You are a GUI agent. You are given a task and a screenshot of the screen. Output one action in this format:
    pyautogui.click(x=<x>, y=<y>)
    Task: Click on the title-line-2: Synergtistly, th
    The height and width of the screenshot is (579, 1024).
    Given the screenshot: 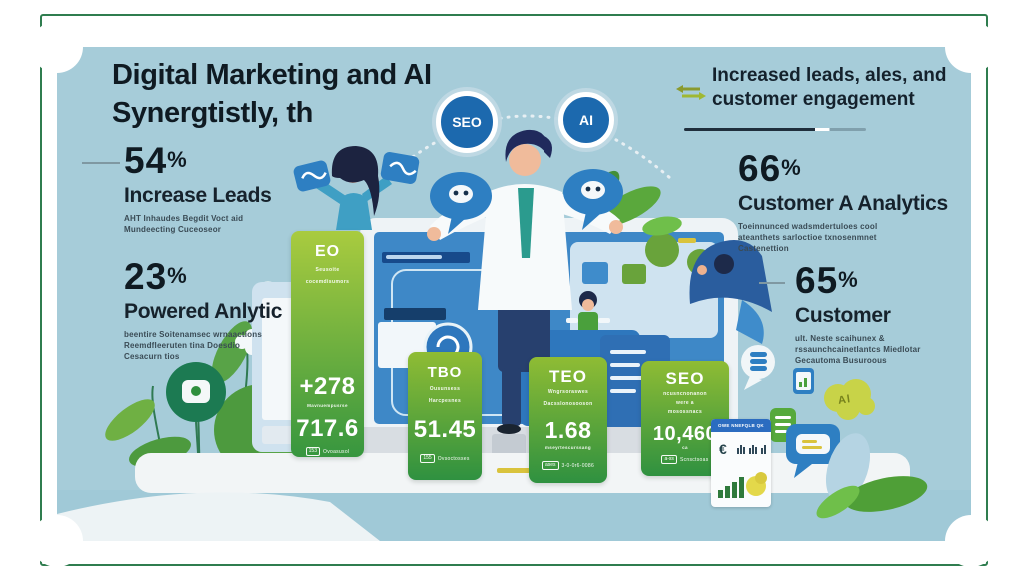 What is the action you would take?
    pyautogui.click(x=212, y=113)
    